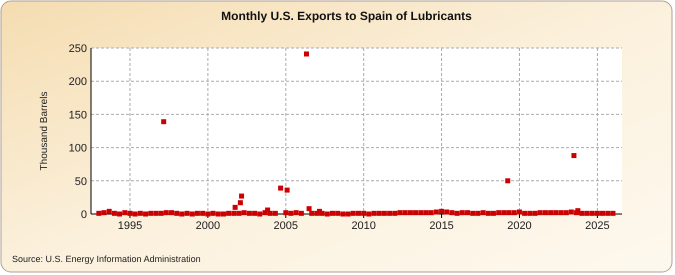  What do you see at coordinates (208, 226) in the screenshot?
I see `x-tick-label: 2000` at bounding box center [208, 226].